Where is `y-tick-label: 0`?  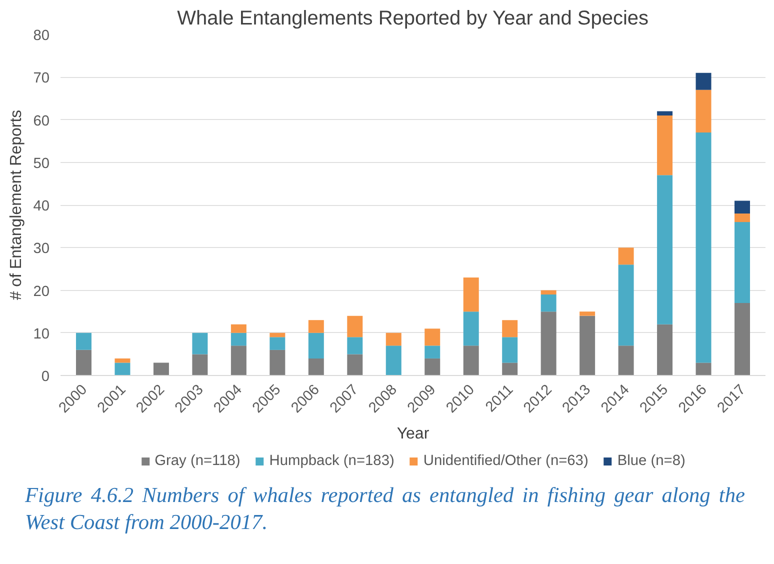 y-tick-label: 0 is located at coordinates (45, 377).